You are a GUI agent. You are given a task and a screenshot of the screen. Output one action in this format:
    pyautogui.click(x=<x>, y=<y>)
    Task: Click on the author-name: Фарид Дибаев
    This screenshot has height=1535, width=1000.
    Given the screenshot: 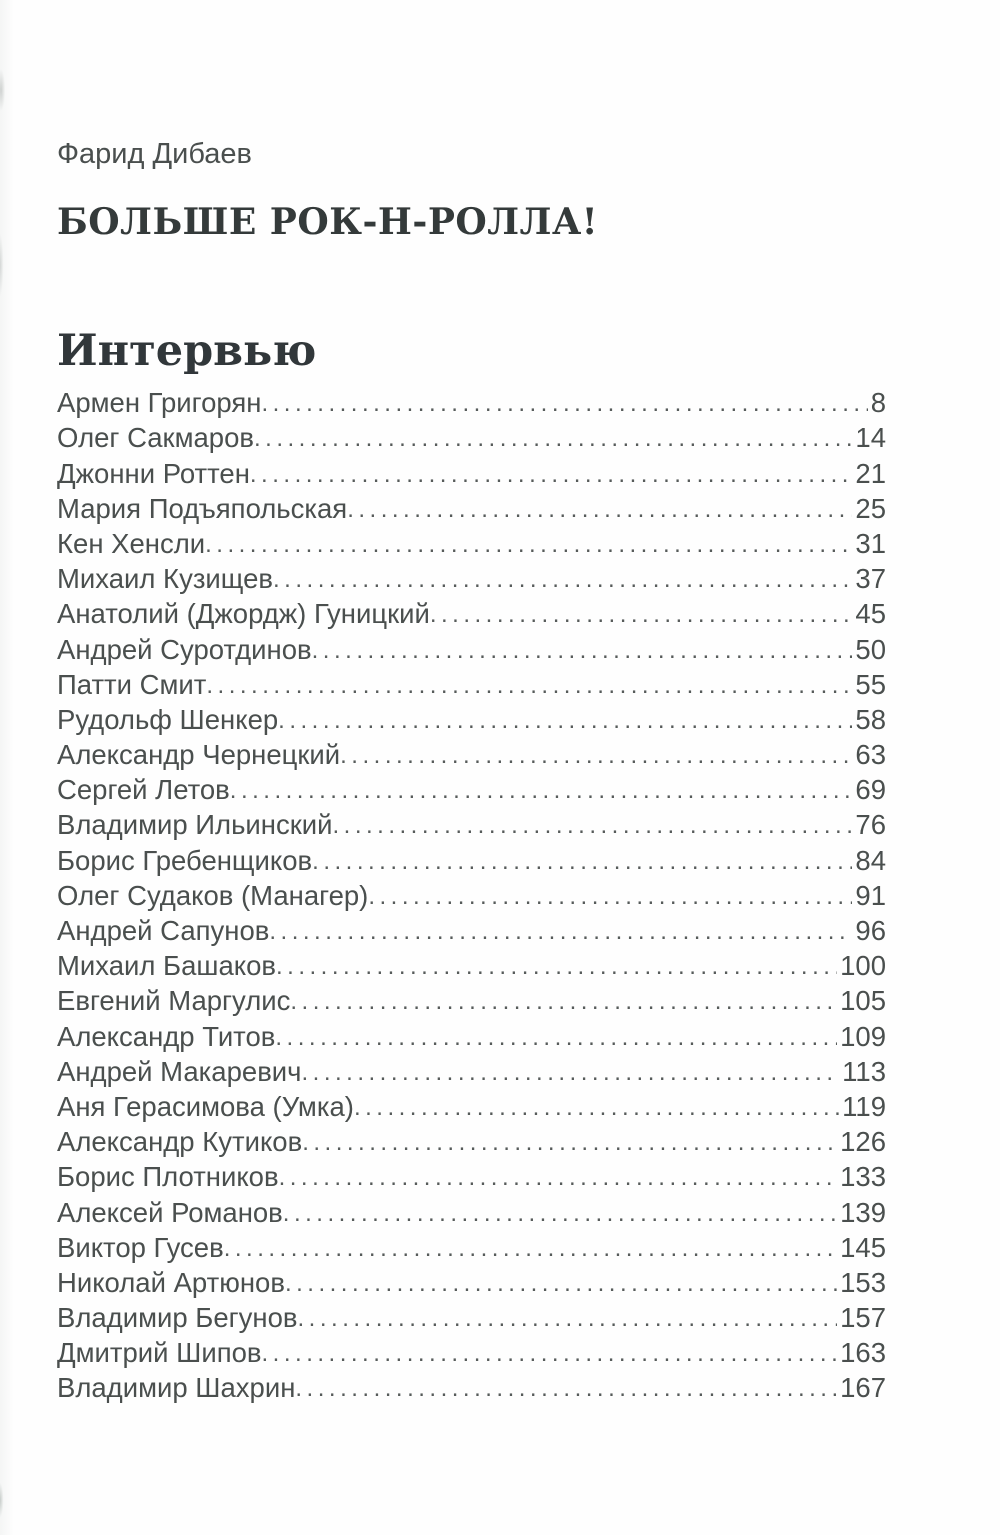 What is the action you would take?
    pyautogui.click(x=154, y=154)
    